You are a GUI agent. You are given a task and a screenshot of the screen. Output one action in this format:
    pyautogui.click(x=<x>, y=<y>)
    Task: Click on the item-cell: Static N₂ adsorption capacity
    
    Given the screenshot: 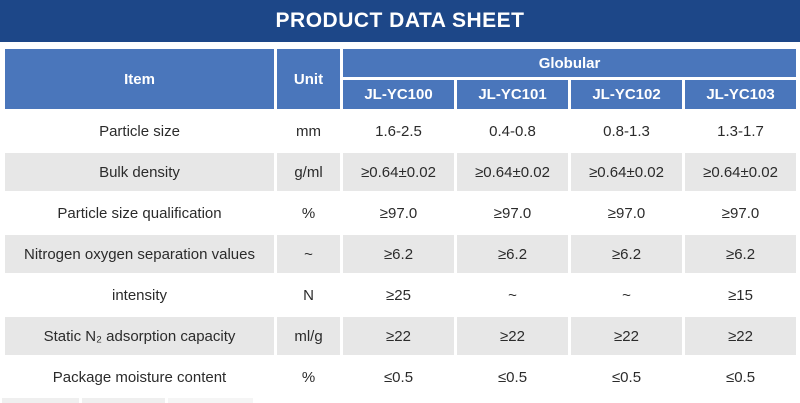 What is the action you would take?
    pyautogui.click(x=139, y=336)
    